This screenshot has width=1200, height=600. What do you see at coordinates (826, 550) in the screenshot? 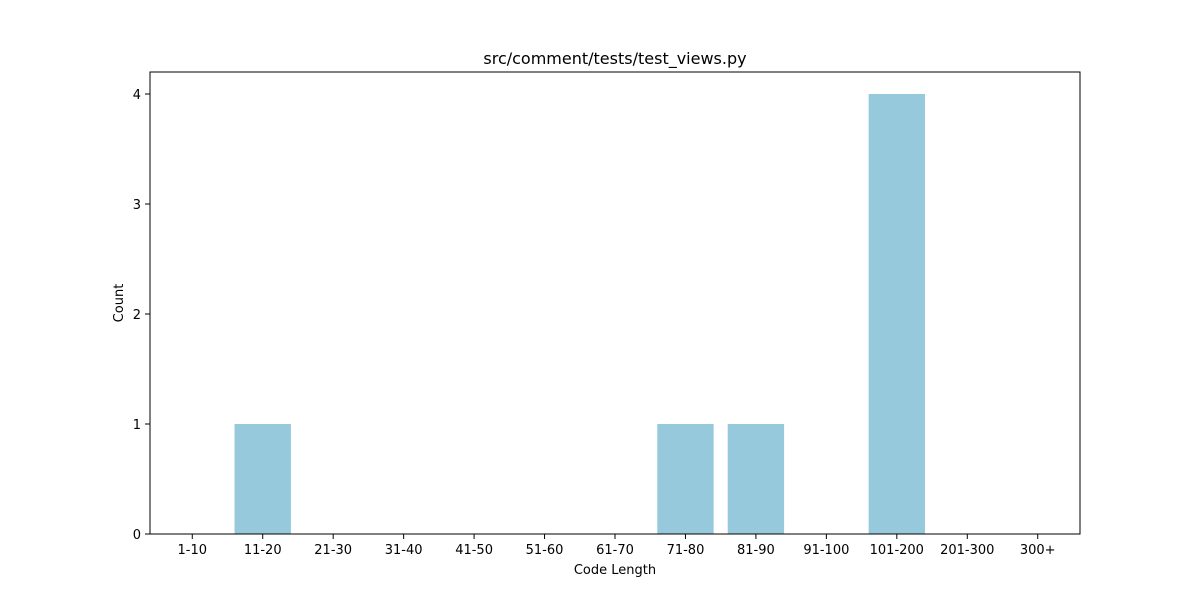
I see `x-tick-label: 91-100` at bounding box center [826, 550].